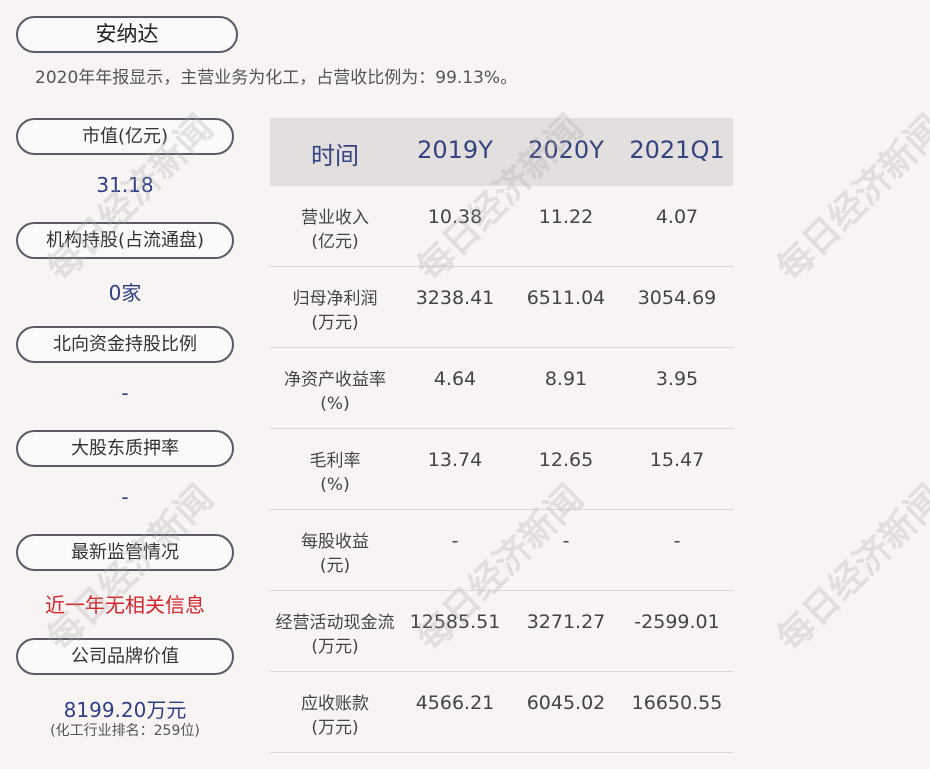 This screenshot has height=769, width=930. What do you see at coordinates (677, 622) in the screenshot?
I see `cell-value: -2599.01` at bounding box center [677, 622].